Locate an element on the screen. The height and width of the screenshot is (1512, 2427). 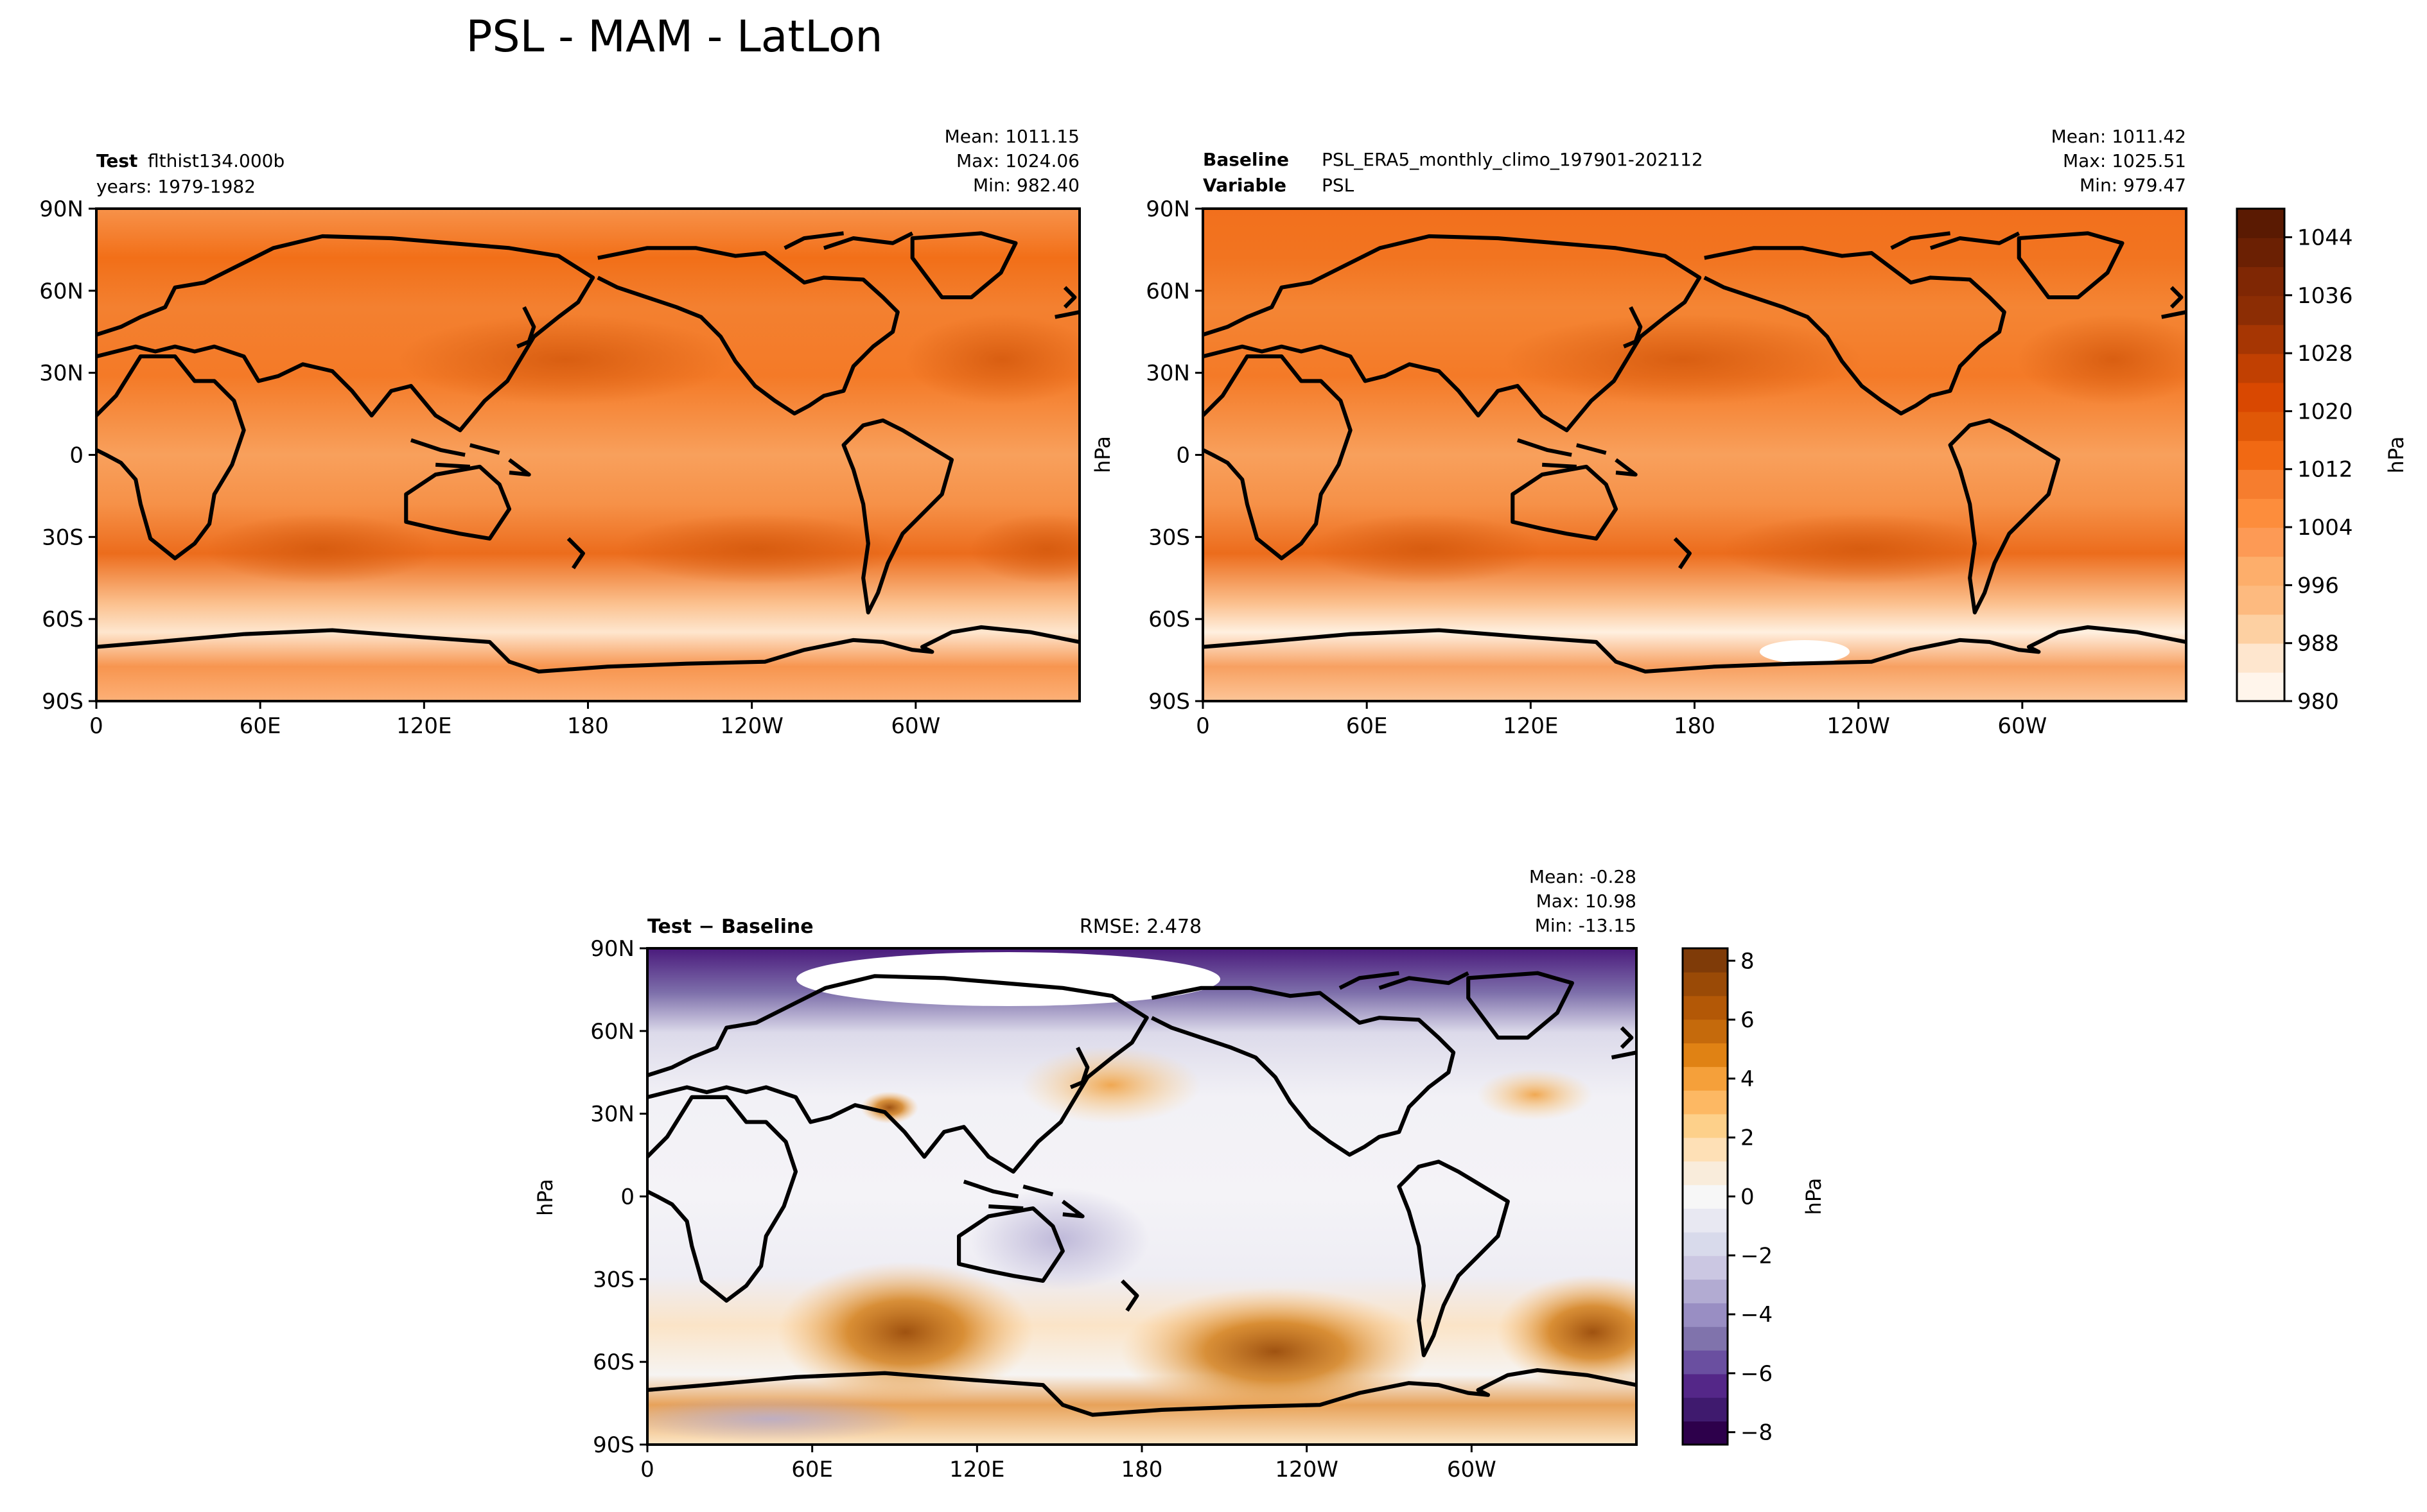
baseline-ytick-label: 30S is located at coordinates (1169, 537).